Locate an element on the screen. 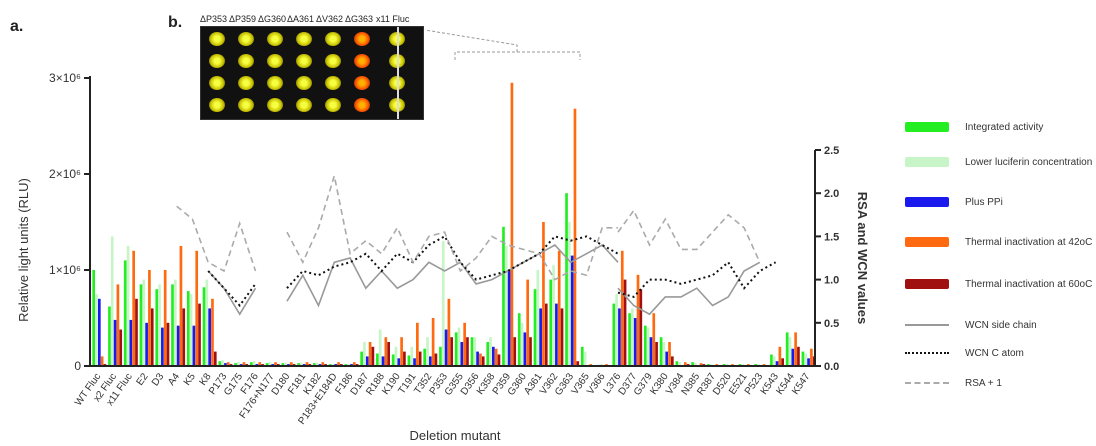 The height and width of the screenshot is (446, 1096). plate-photo is located at coordinates (312, 73).